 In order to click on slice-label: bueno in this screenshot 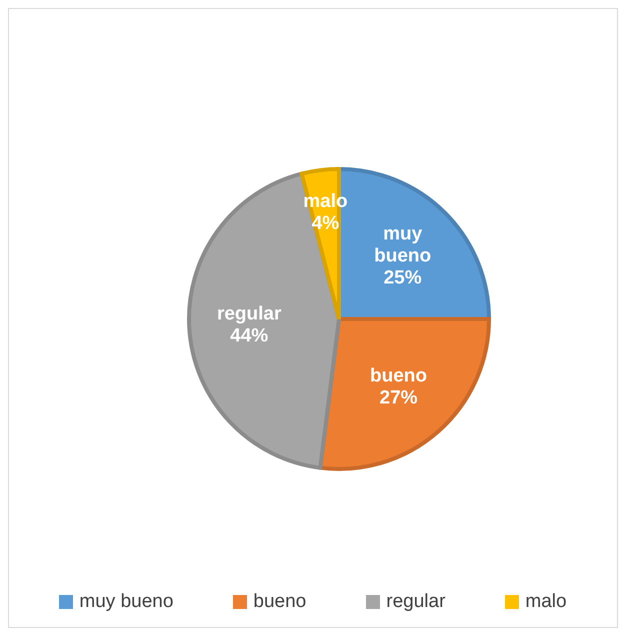, I will do `click(399, 375)`.